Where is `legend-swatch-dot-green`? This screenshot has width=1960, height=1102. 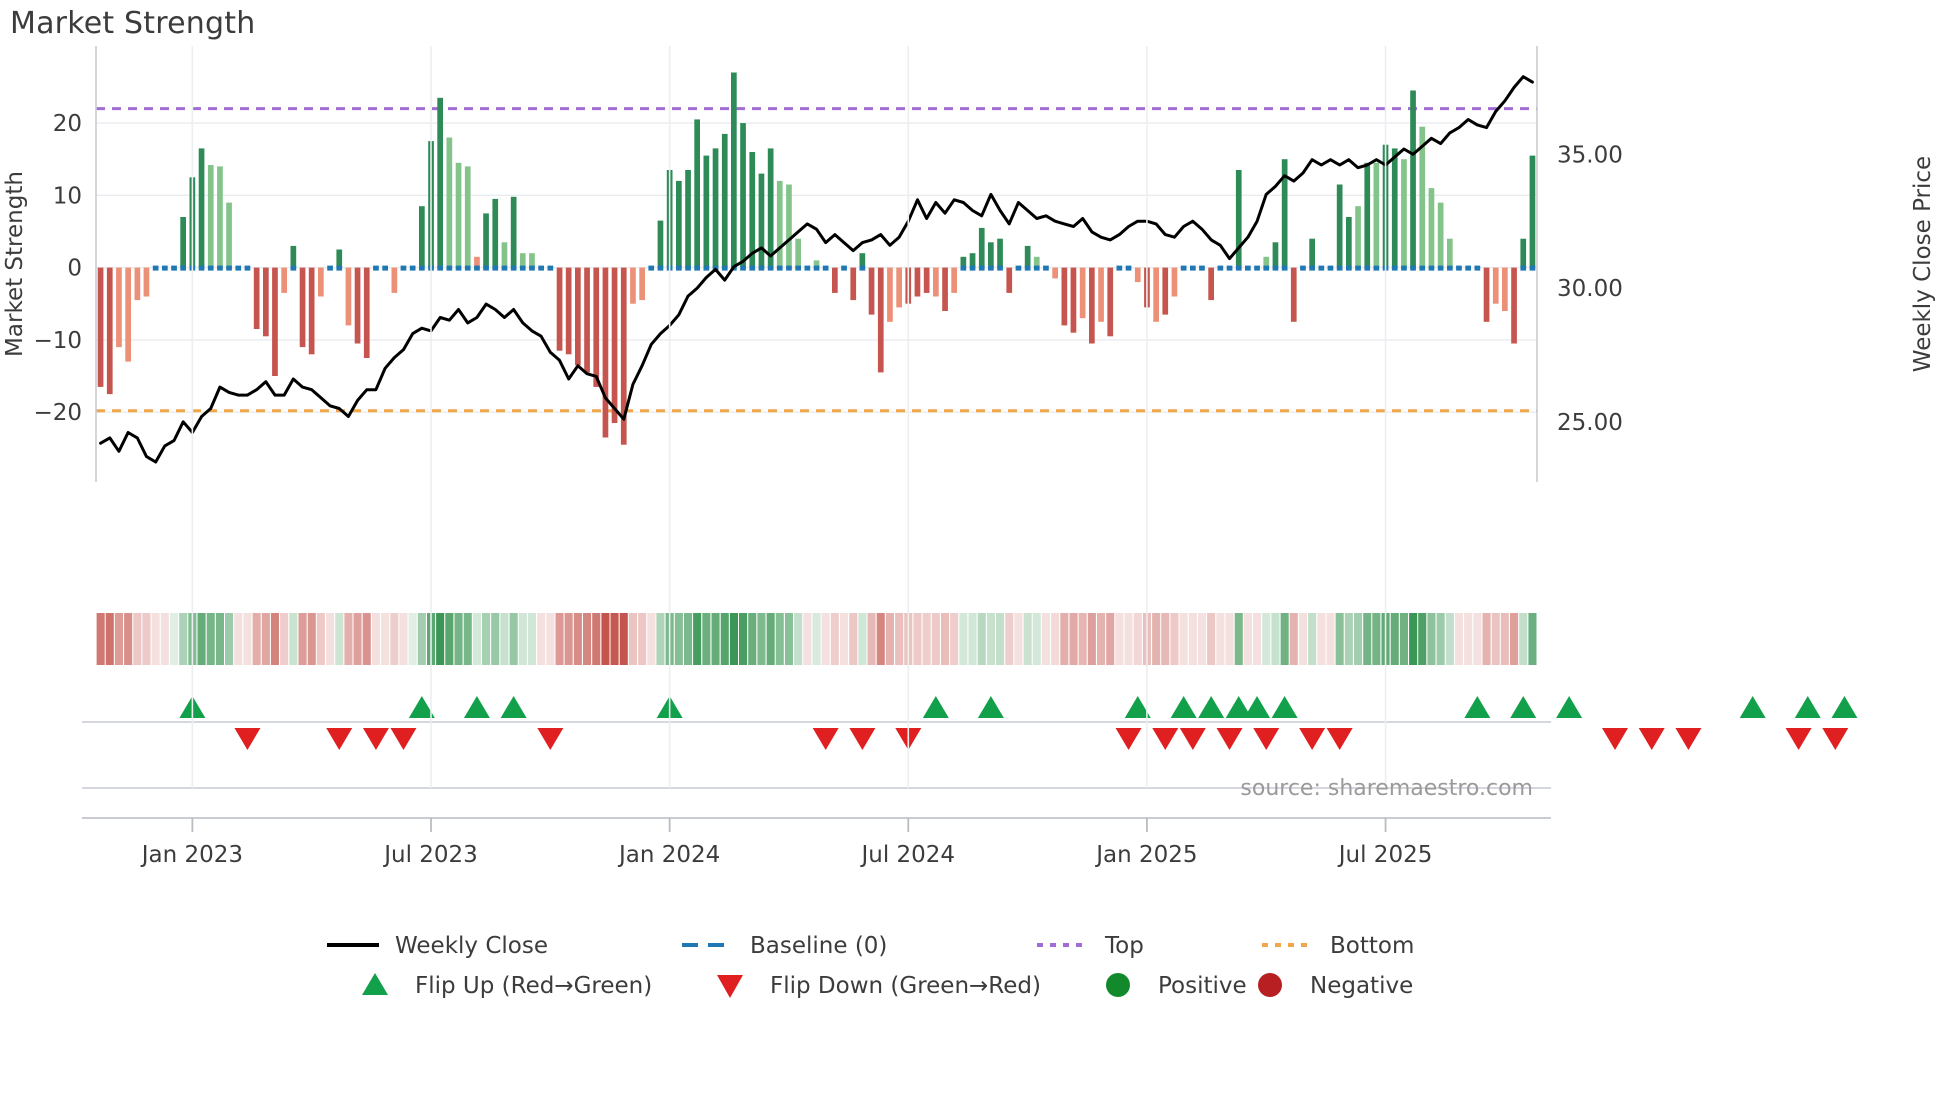
legend-swatch-dot-green is located at coordinates (1118, 985).